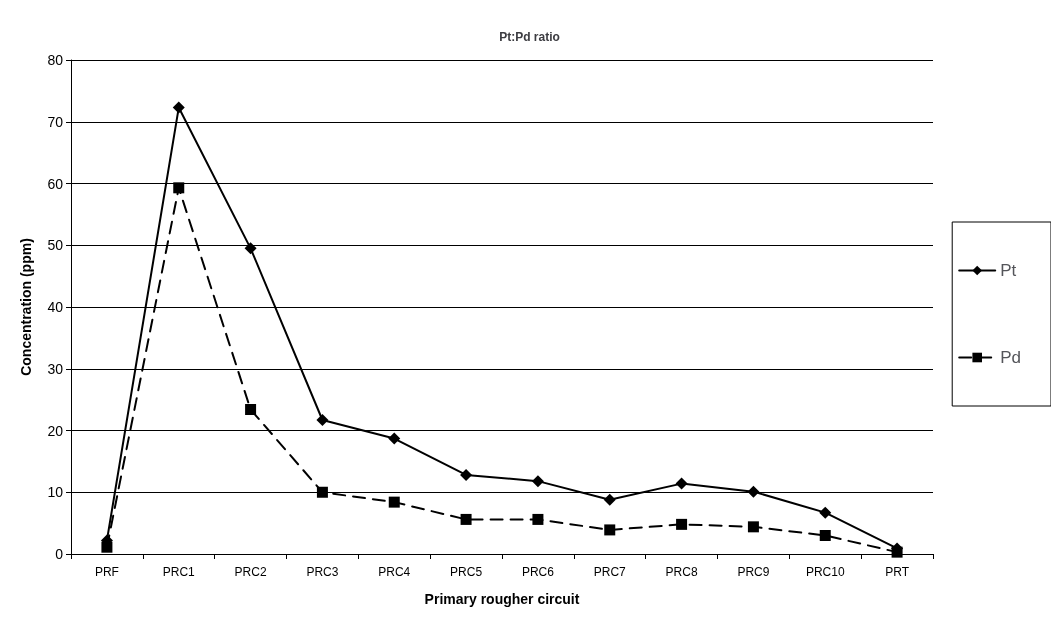  I want to click on y-tick-label: 80, so click(55, 60).